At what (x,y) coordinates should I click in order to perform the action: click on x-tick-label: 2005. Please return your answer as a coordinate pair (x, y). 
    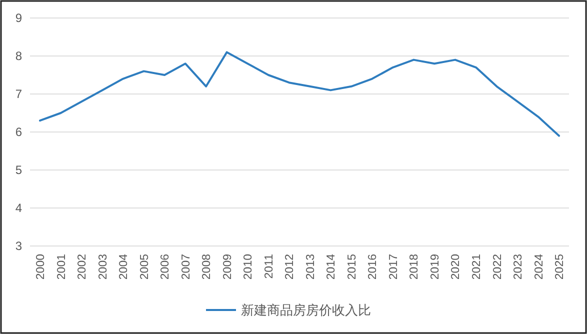
    Looking at the image, I should click on (144, 267).